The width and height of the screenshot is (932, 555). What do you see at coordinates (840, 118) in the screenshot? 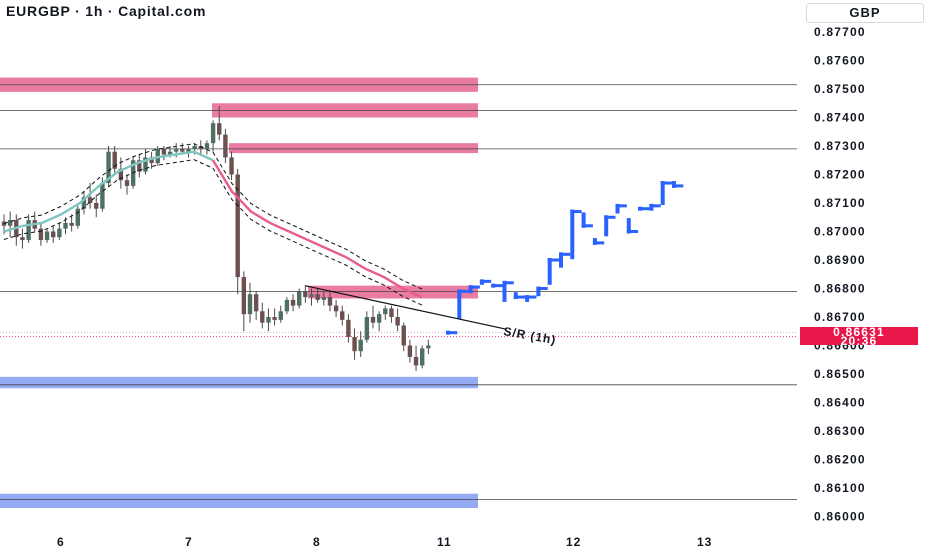
I see `price-axis-tick: 0.87400` at bounding box center [840, 118].